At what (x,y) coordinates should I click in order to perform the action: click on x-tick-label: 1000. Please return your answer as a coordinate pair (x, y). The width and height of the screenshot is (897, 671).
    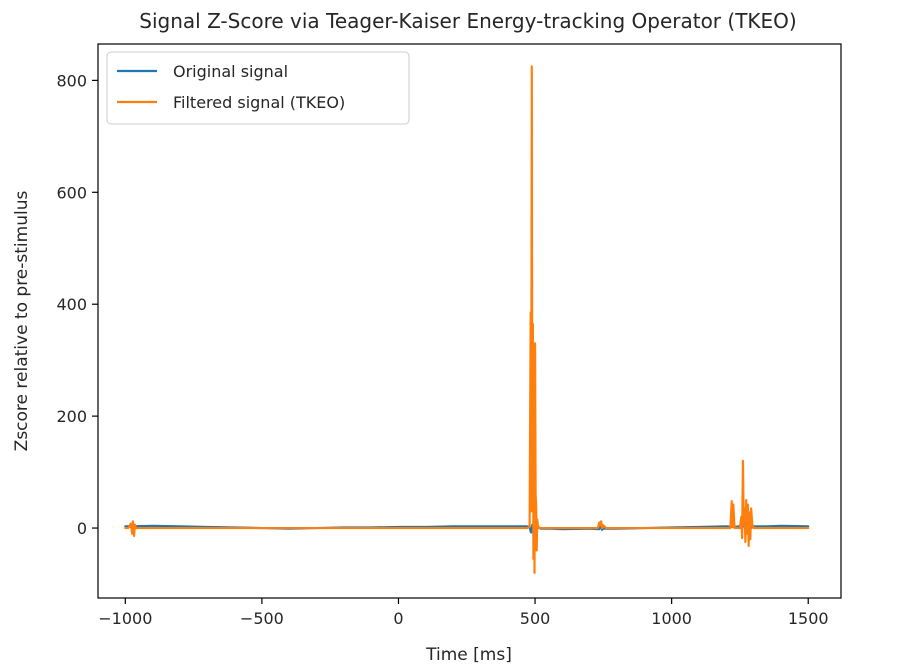
    Looking at the image, I should click on (671, 618).